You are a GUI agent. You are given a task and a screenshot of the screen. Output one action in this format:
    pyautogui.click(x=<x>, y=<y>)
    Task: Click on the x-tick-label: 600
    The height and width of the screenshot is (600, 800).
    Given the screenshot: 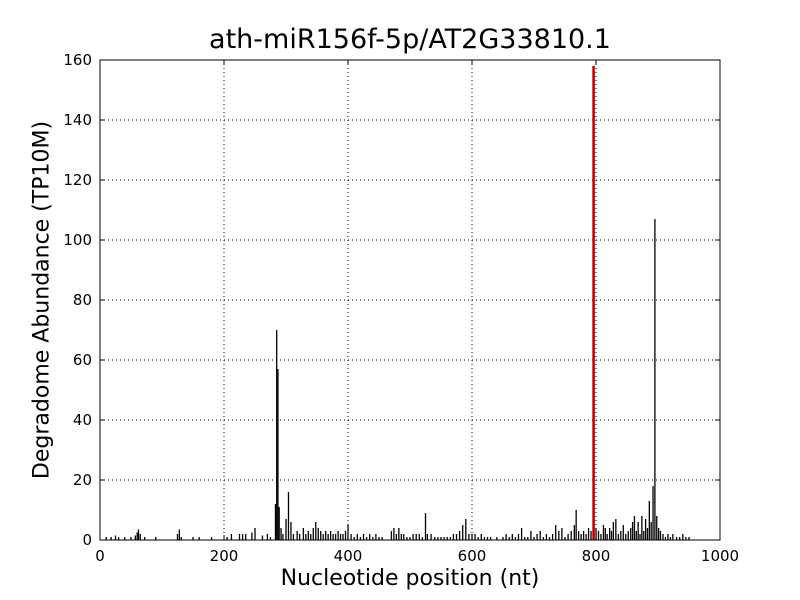 What is the action you would take?
    pyautogui.click(x=472, y=556)
    